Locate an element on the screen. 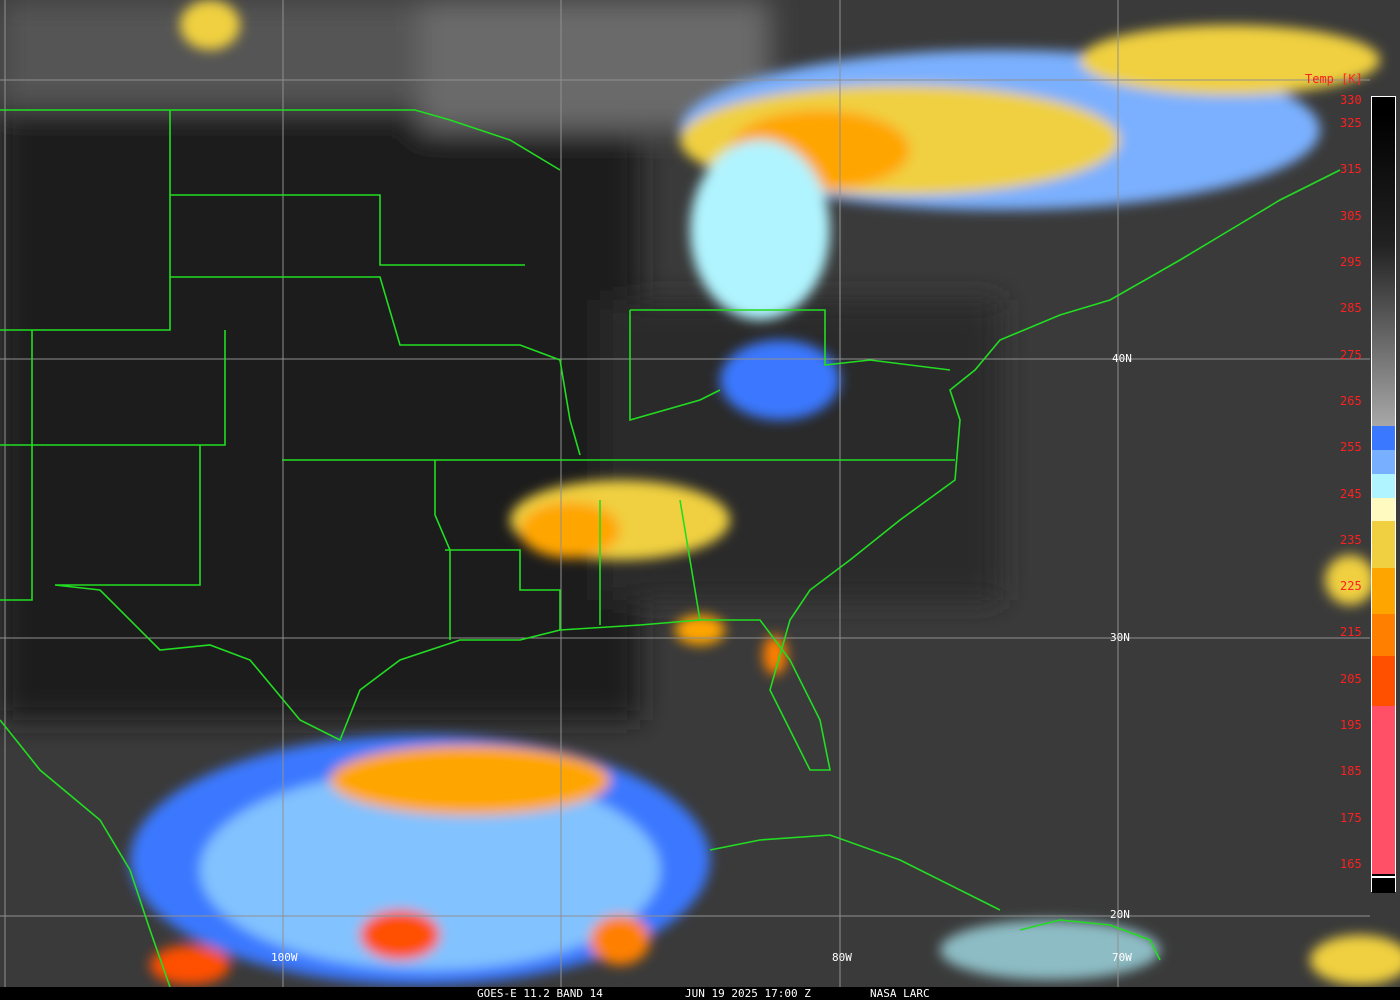 This screenshot has width=1400, height=1000. colorbar-tick-label: 225 is located at coordinates (1351, 586).